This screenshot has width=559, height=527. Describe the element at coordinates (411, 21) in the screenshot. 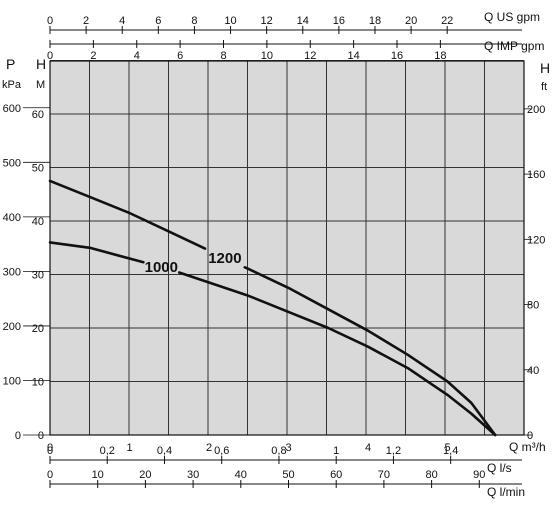

I see `us-gpm-tick-label: 20` at that location.